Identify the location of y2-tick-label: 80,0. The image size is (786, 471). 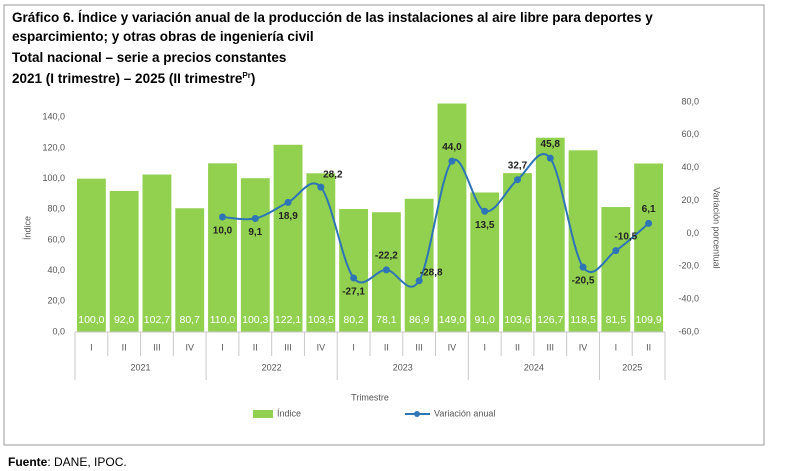
(690, 101).